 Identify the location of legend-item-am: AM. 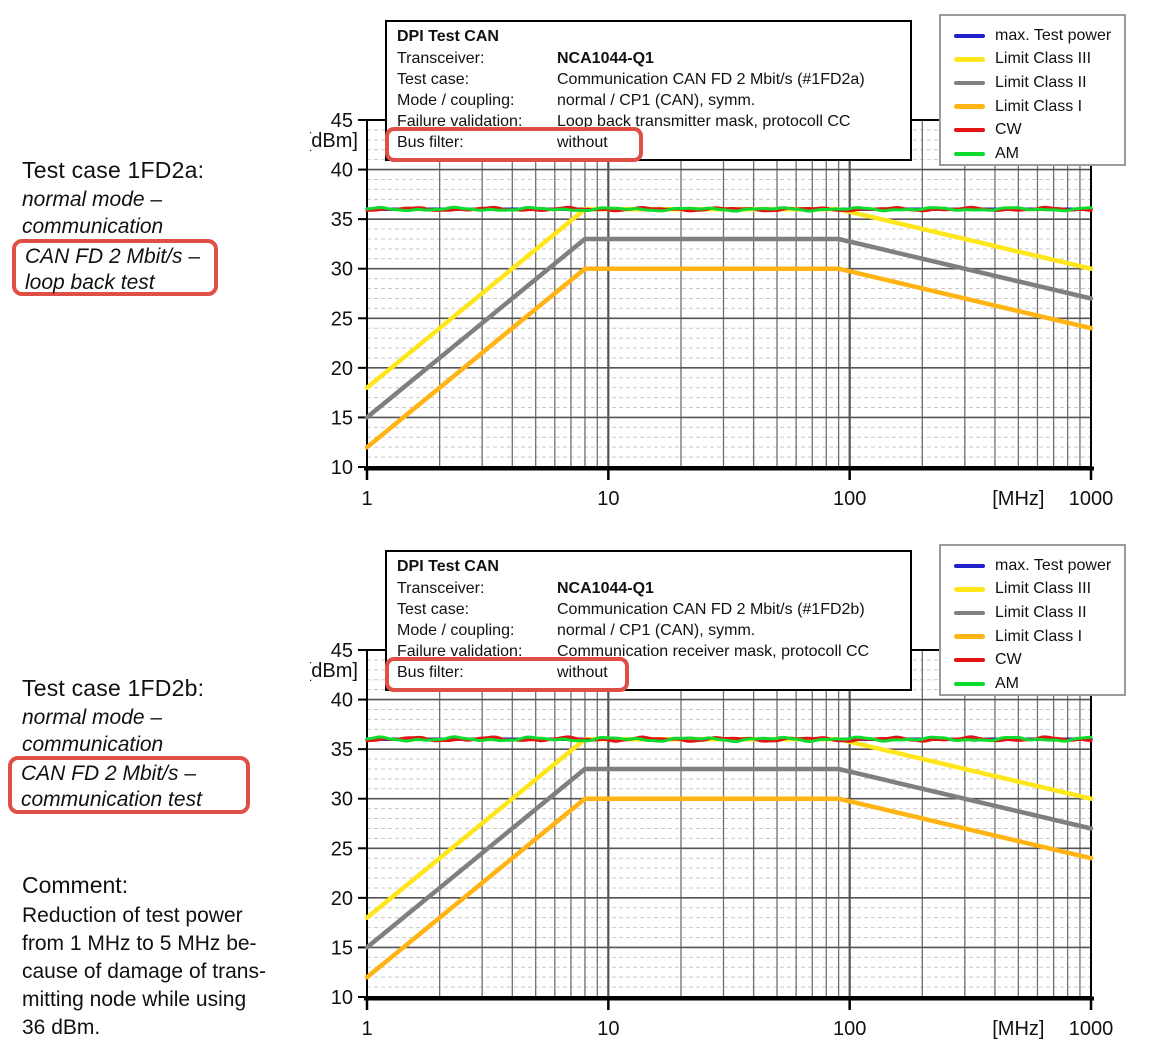
(1039, 684).